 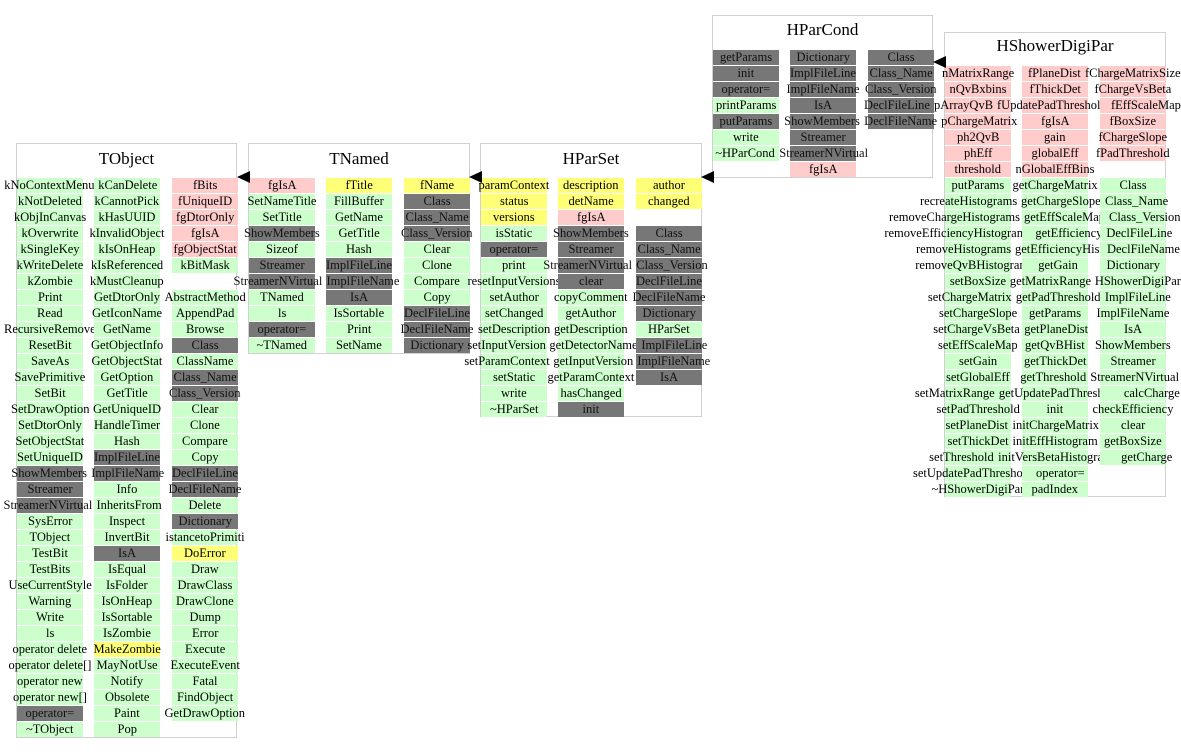 I want to click on class-member: setChargeVsBeta, so click(x=976, y=329).